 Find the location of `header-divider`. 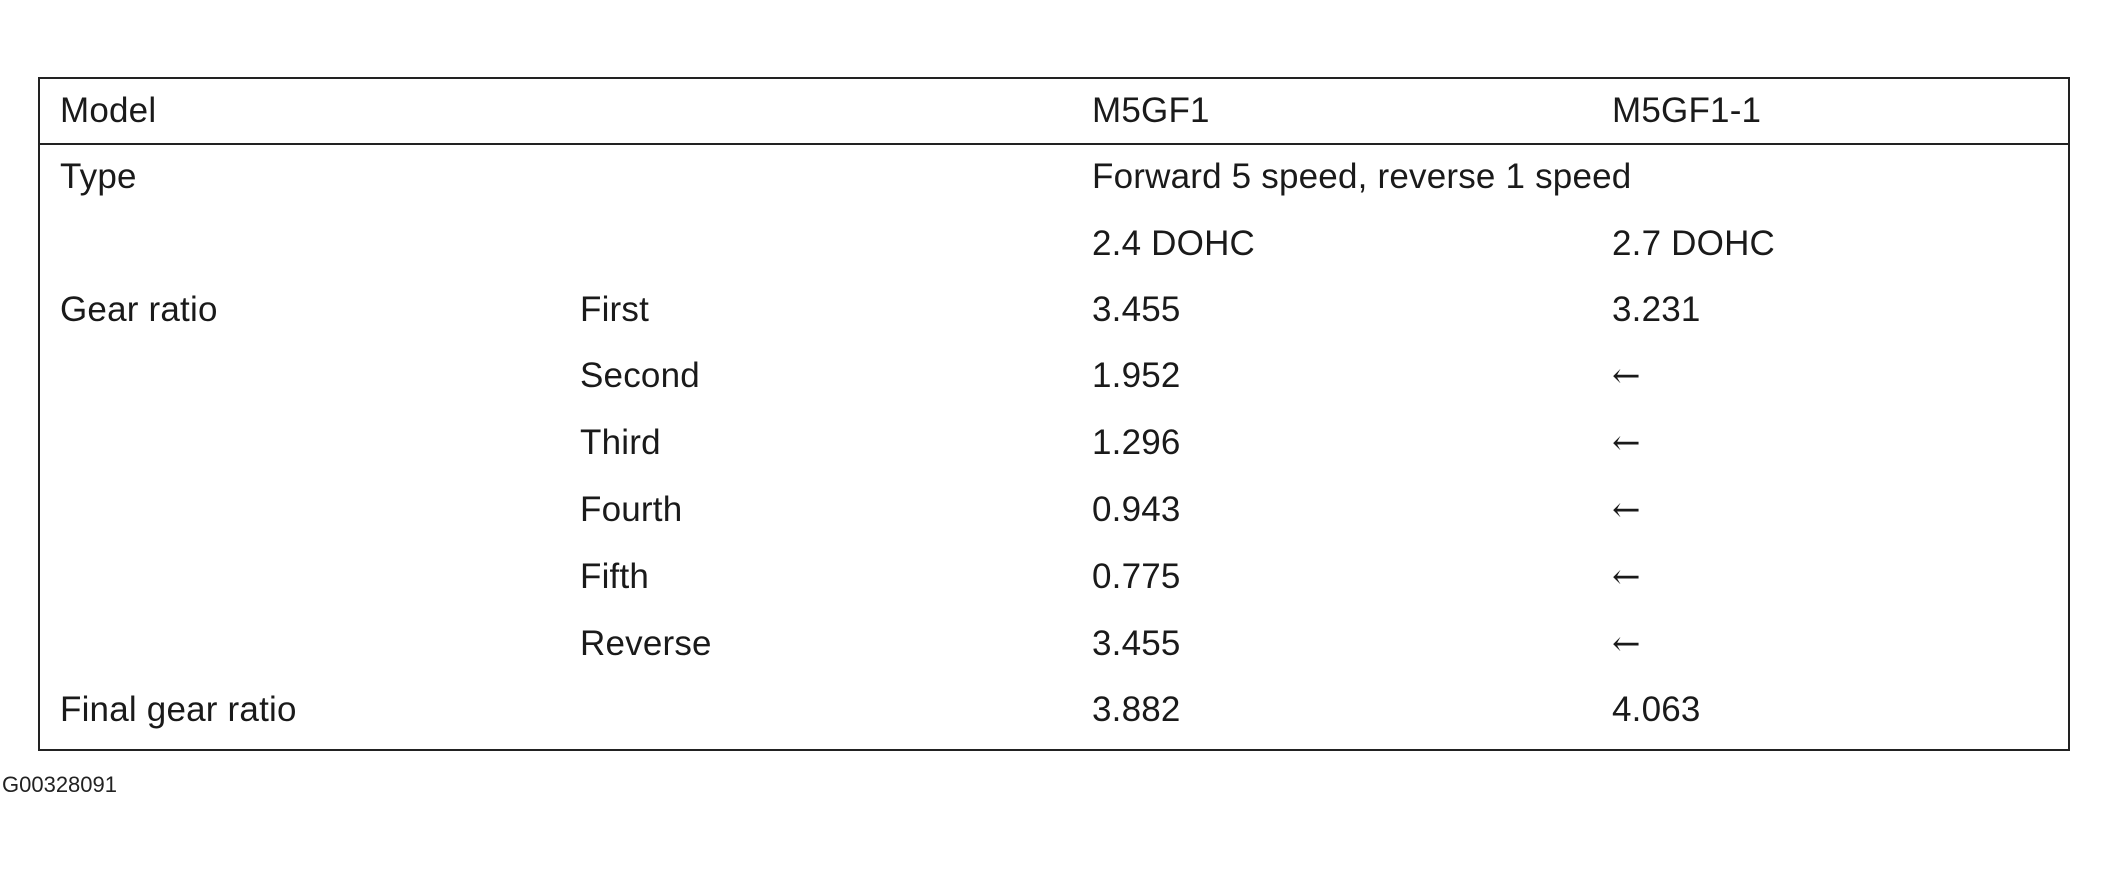

header-divider is located at coordinates (1054, 144).